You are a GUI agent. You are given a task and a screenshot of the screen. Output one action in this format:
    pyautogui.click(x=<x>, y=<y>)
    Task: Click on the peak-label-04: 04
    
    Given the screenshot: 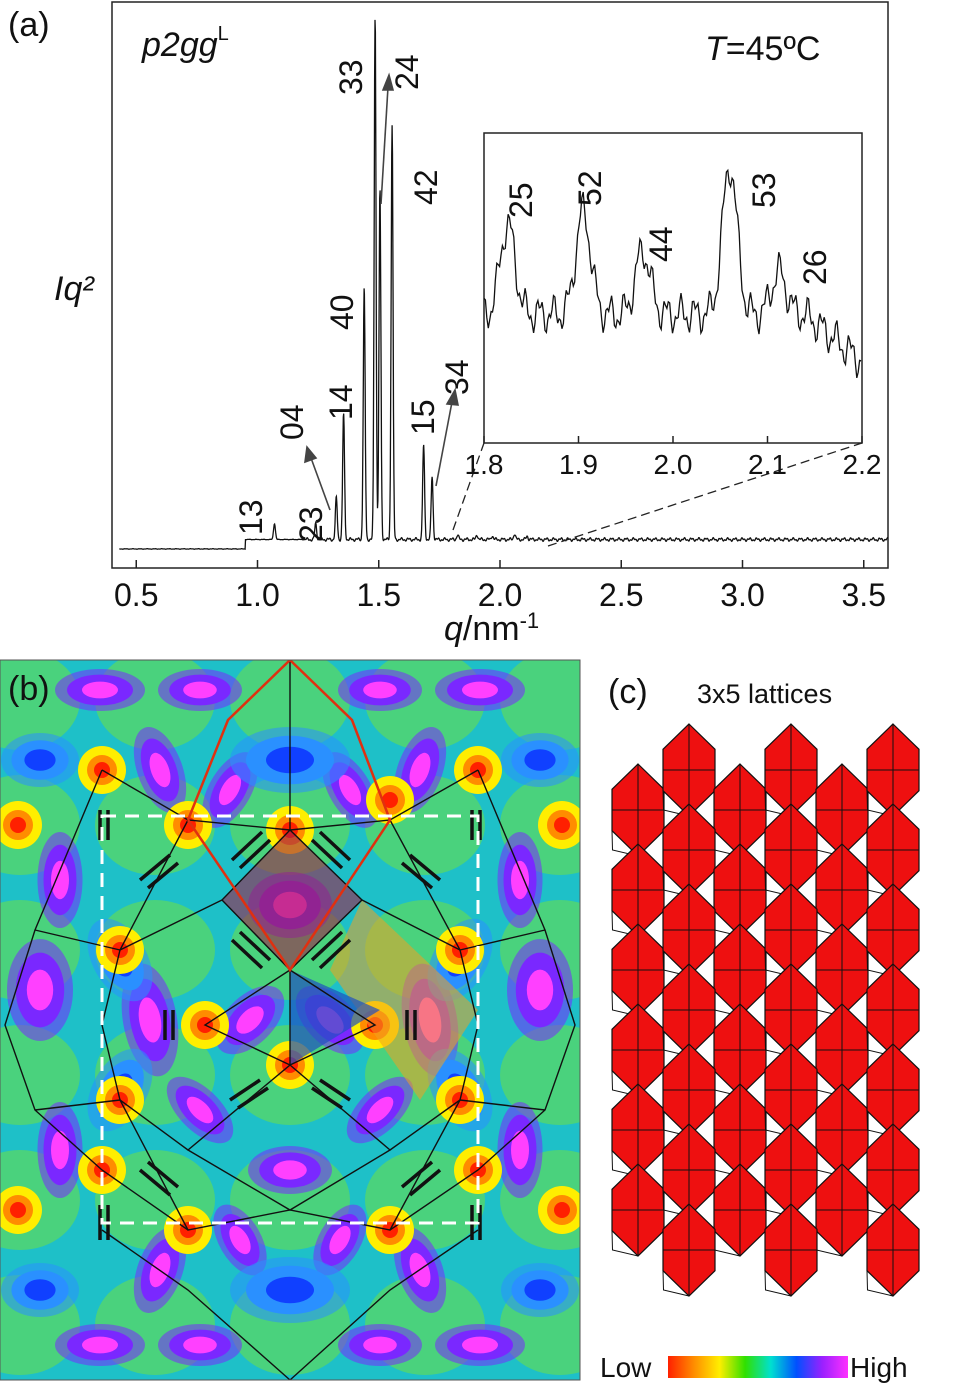 What is the action you would take?
    pyautogui.click(x=292, y=422)
    